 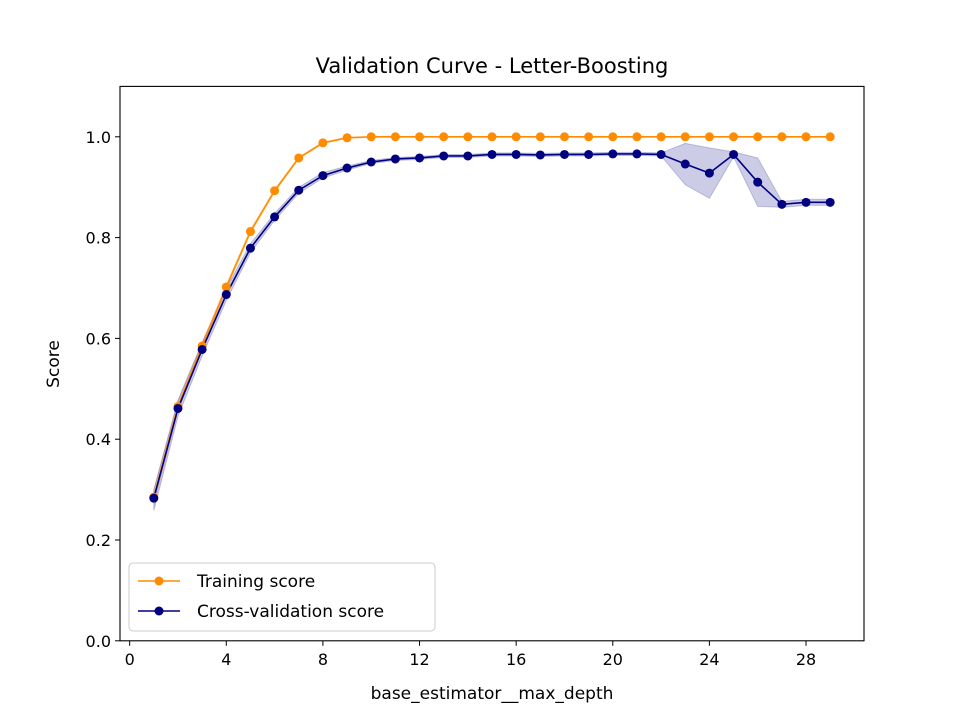 I want to click on legend: Training score Cross-validation score, so click(x=282, y=597).